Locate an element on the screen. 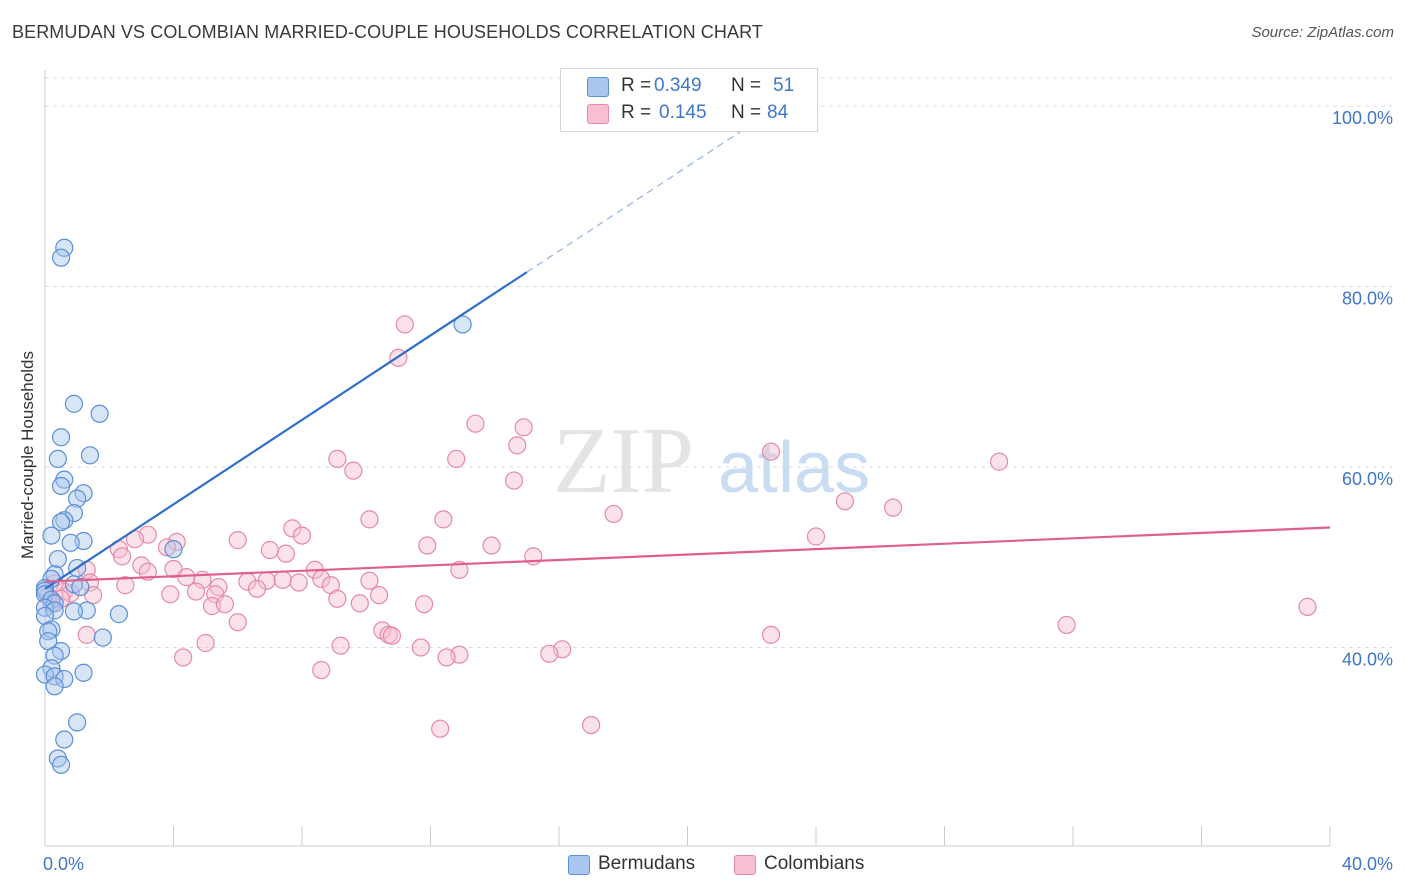 The width and height of the screenshot is (1406, 892). colombians-r-value: 0.145 is located at coordinates (683, 112).